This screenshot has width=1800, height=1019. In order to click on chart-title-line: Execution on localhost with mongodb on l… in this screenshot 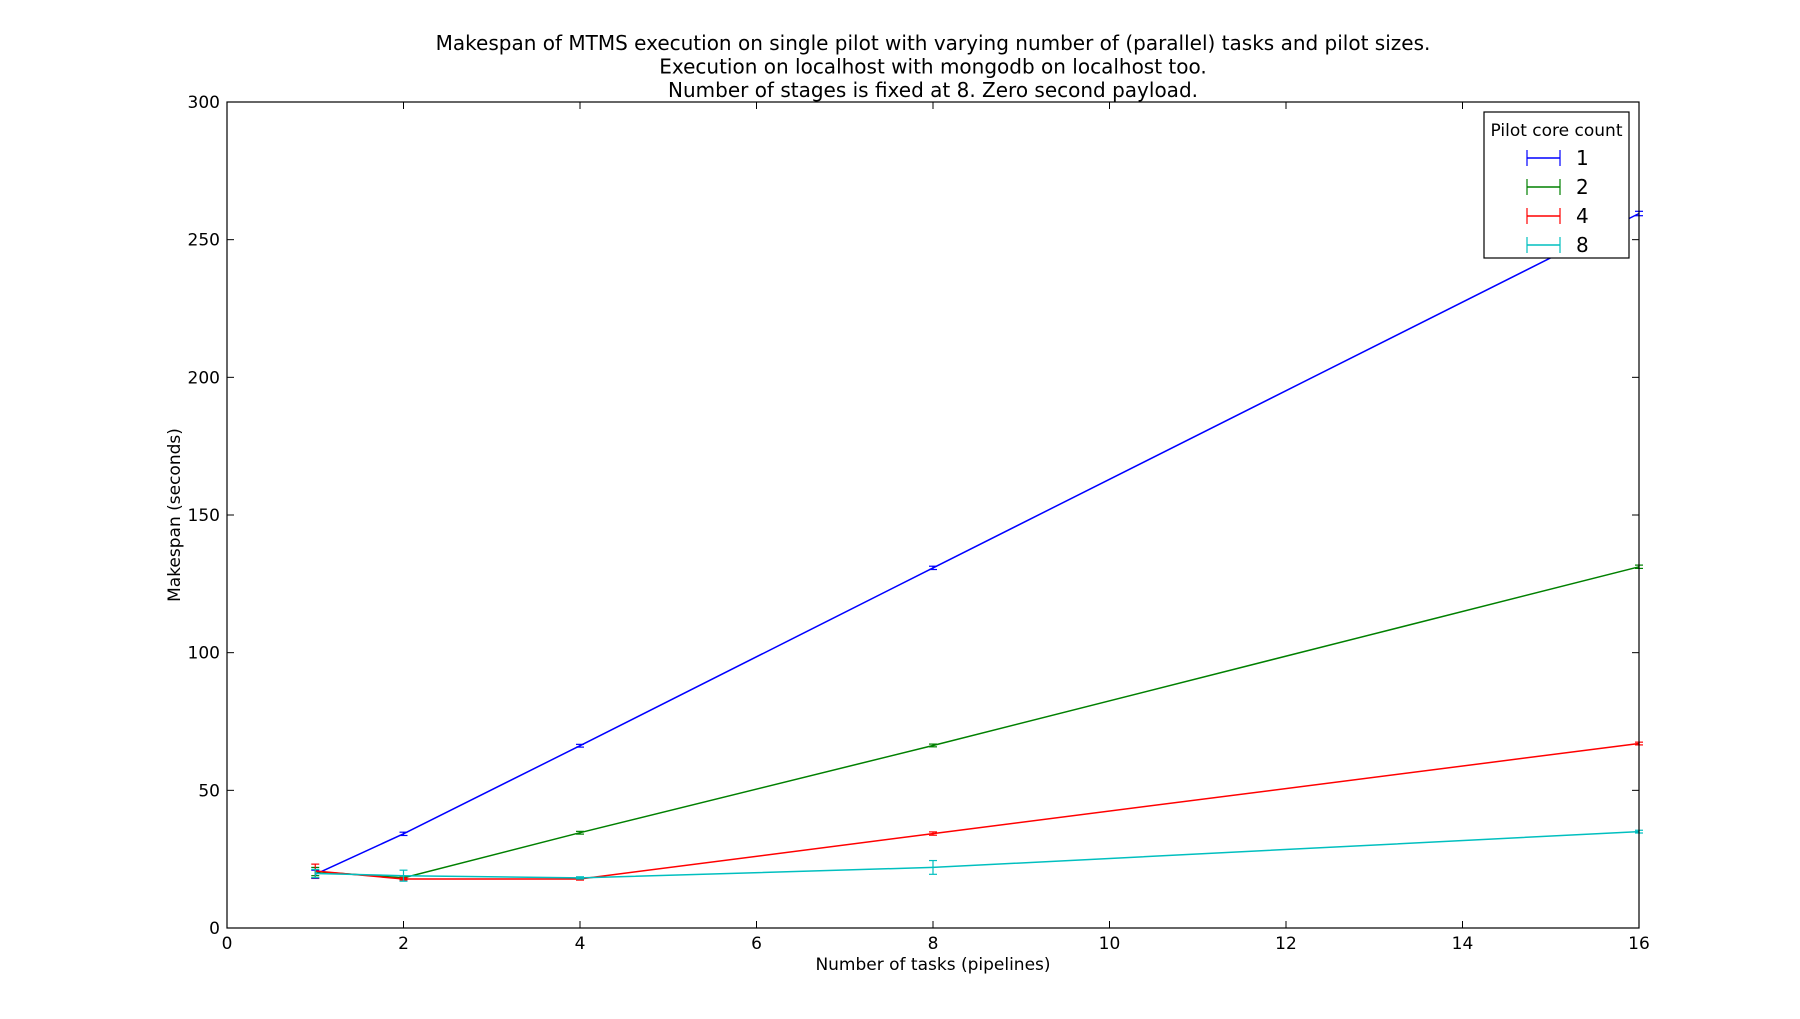, I will do `click(933, 67)`.